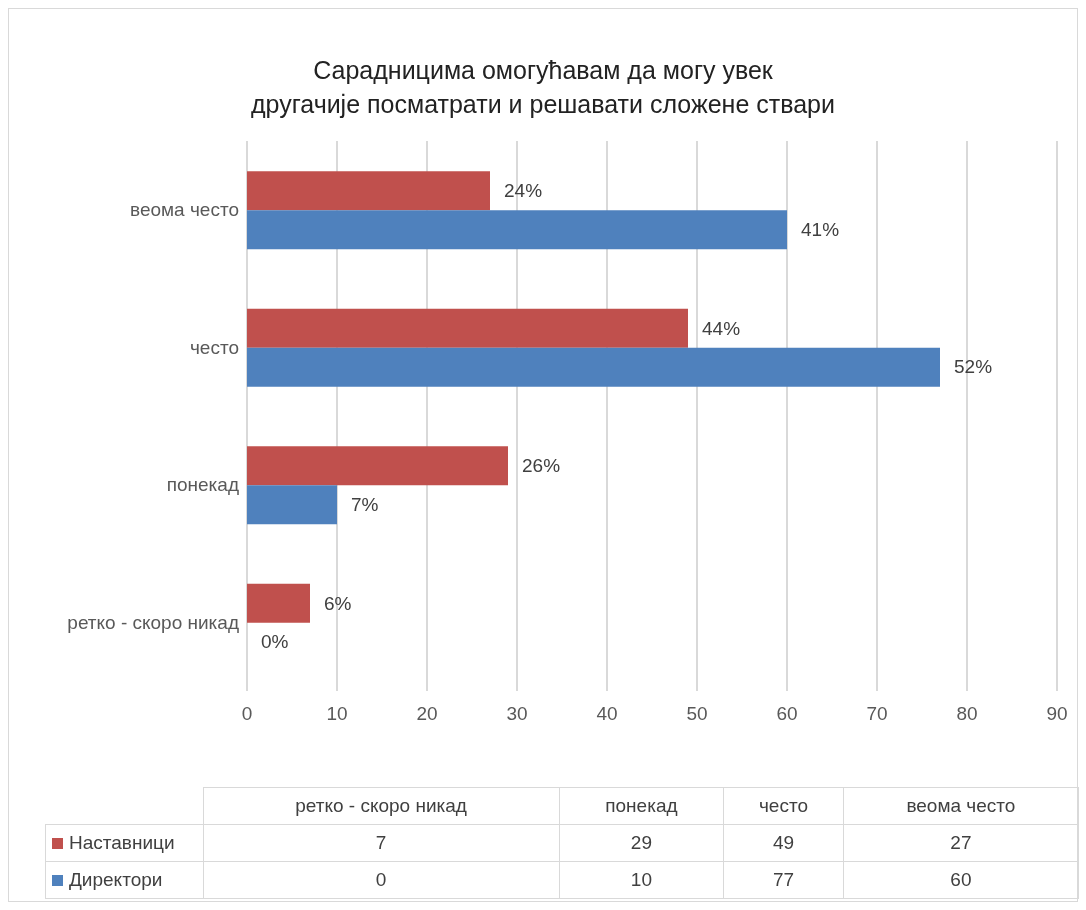 The height and width of the screenshot is (910, 1086). Describe the element at coordinates (1057, 714) in the screenshot. I see `x-tick-label: 90` at that location.